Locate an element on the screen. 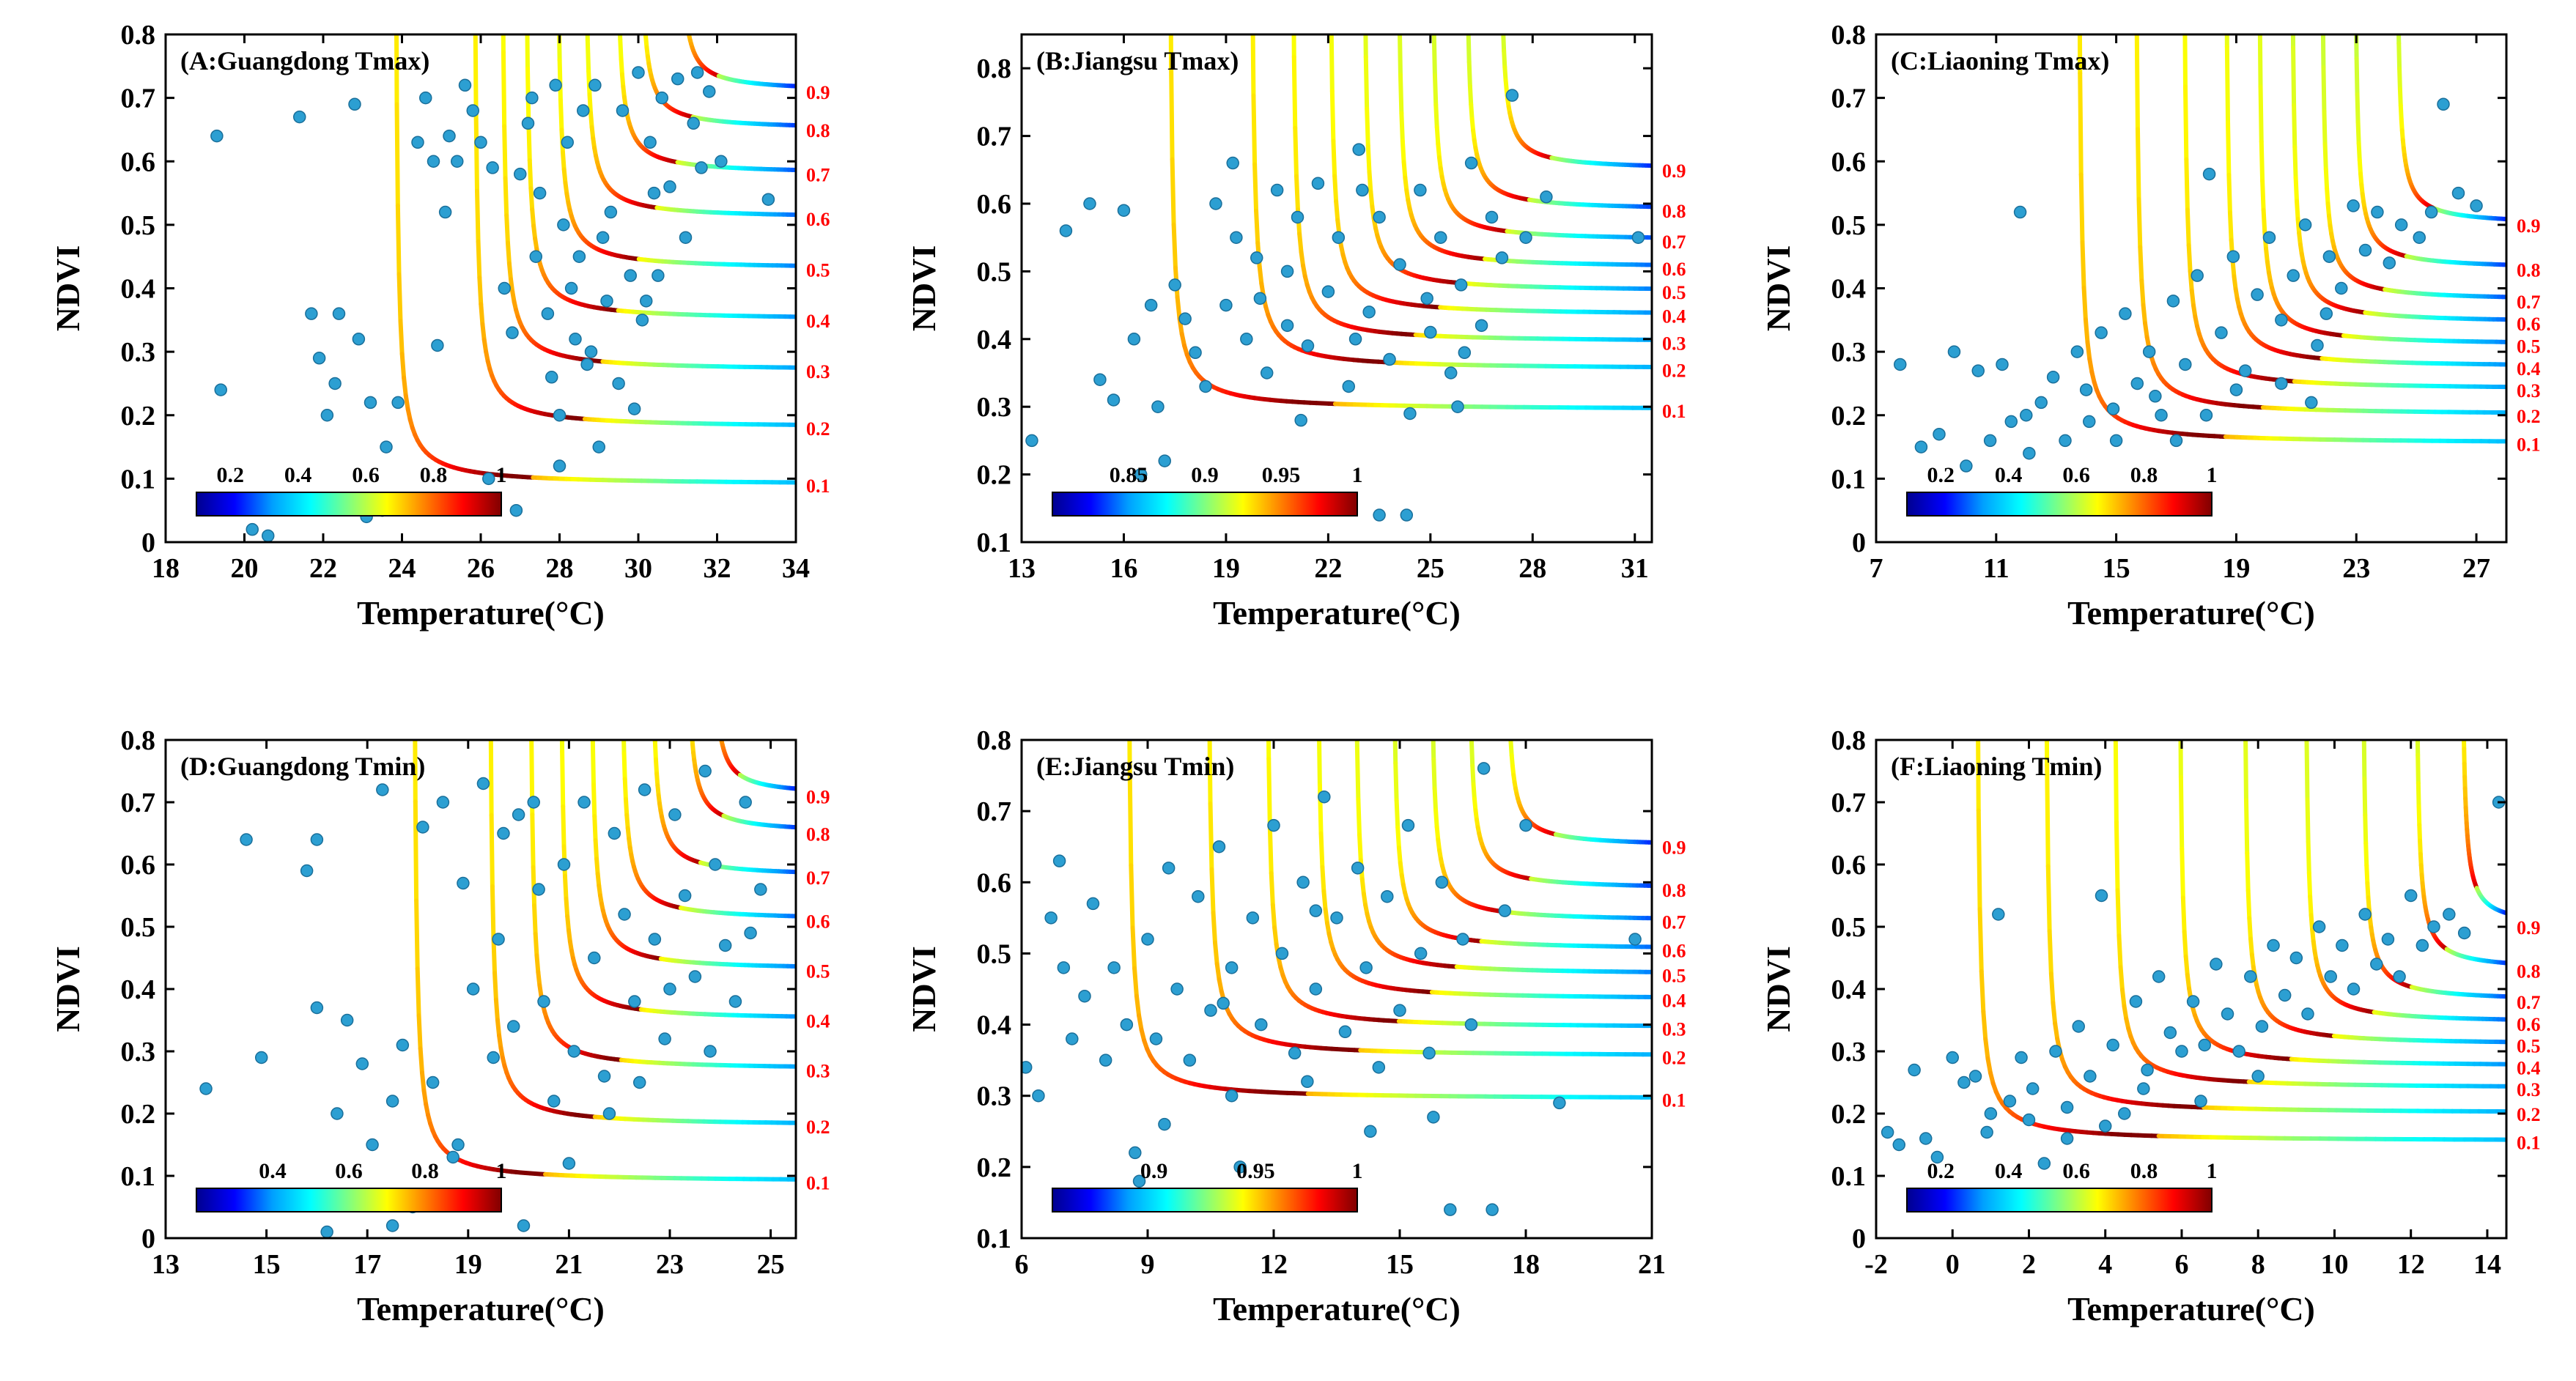 The width and height of the screenshot is (2576, 1381). scatter-points is located at coordinates (2193, 983).